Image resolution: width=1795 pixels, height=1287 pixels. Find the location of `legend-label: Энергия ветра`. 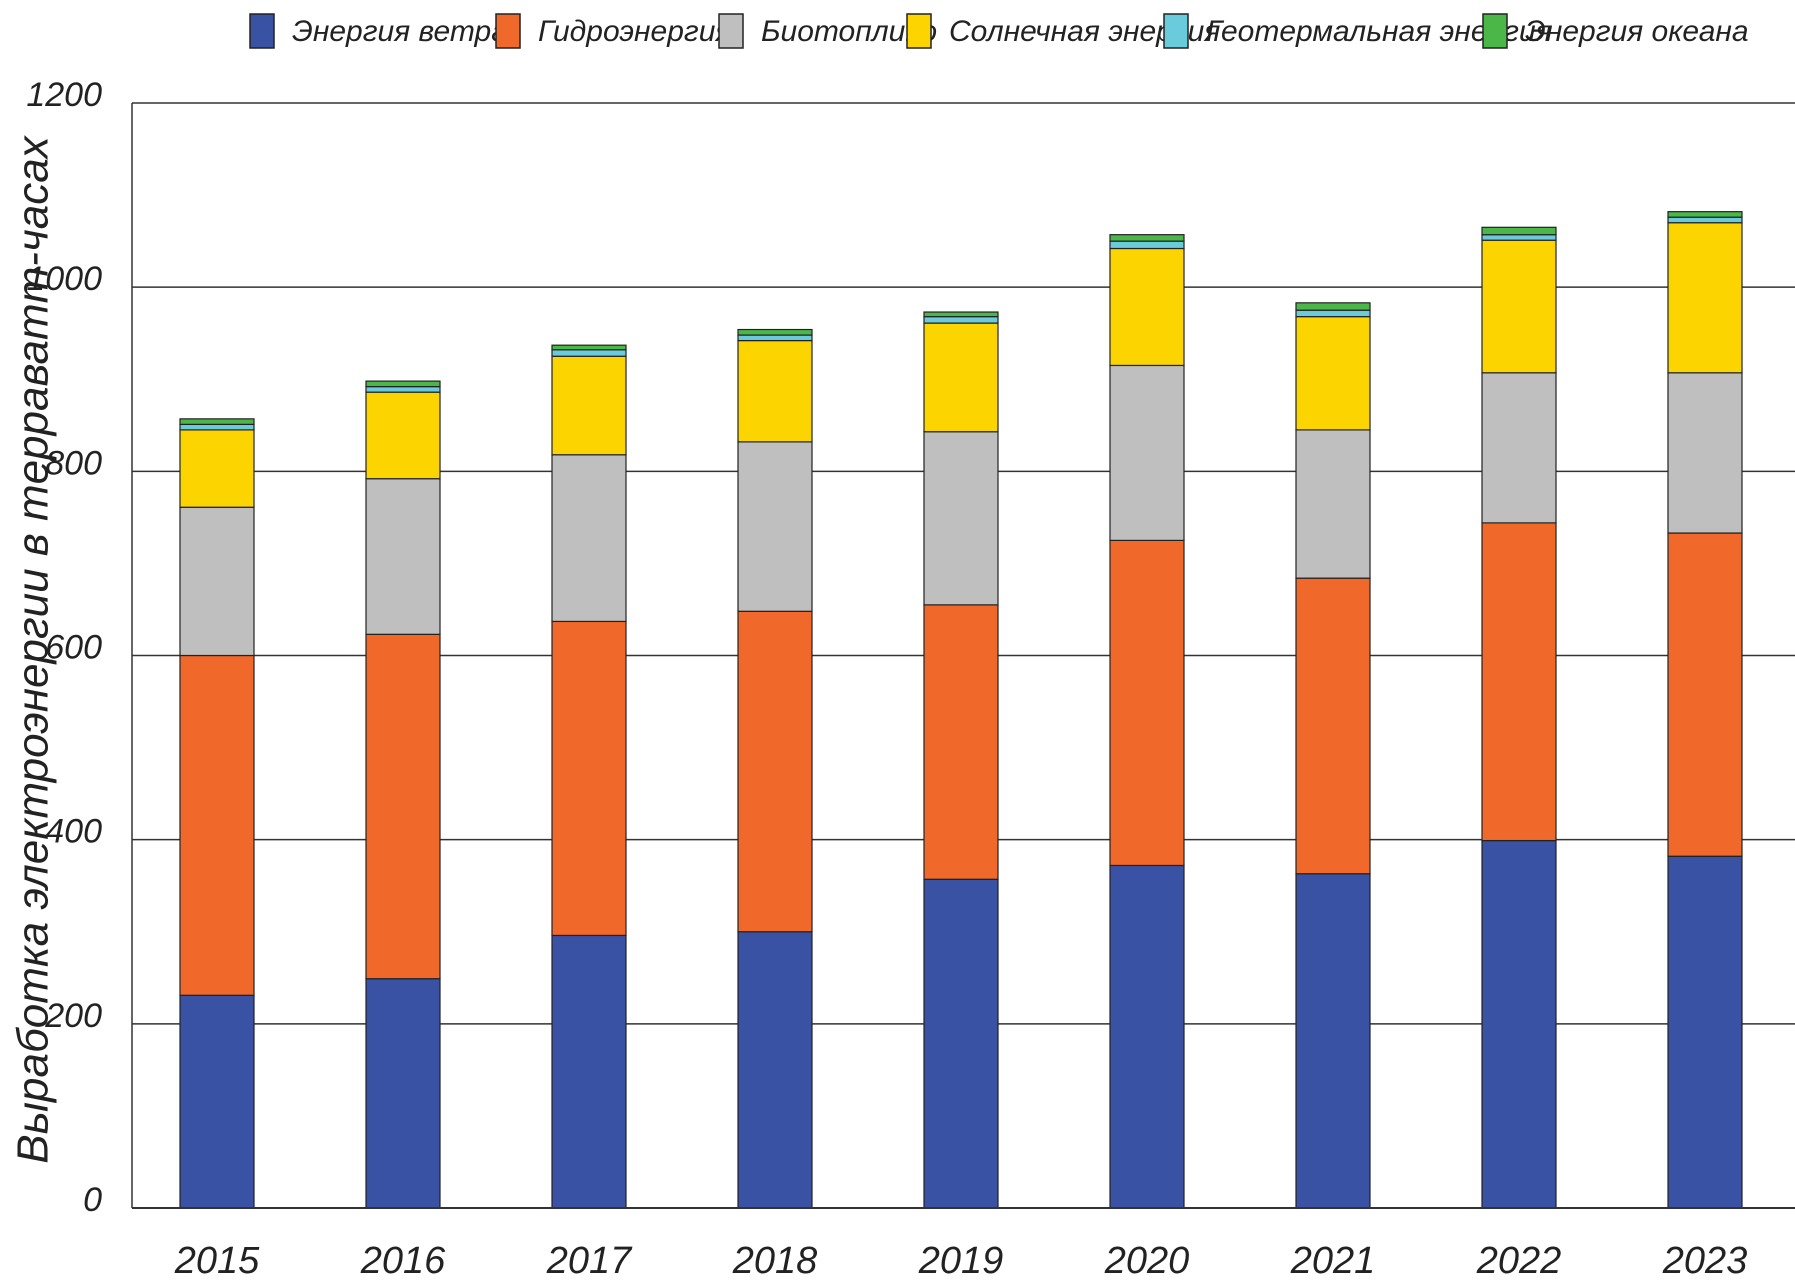

legend-label: Энергия ветра is located at coordinates (400, 31).